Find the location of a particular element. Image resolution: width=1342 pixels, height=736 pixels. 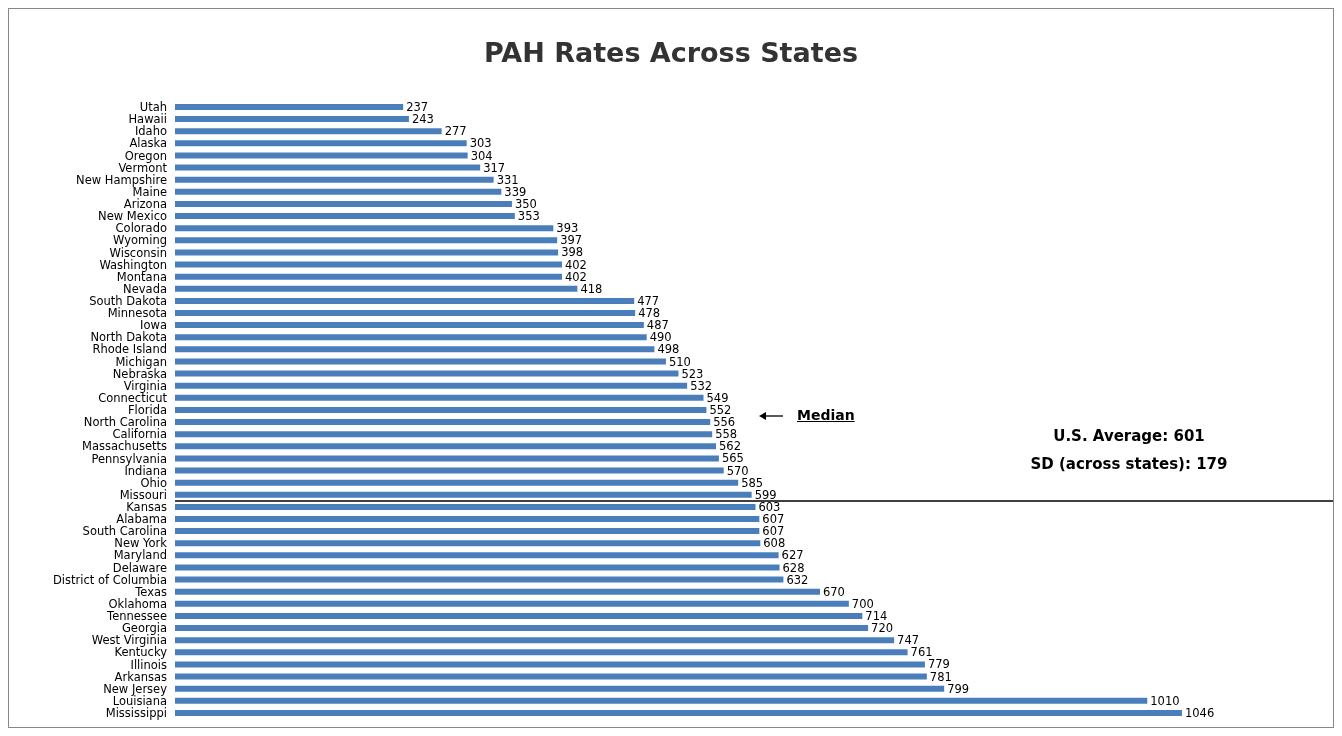

data-label: 549 is located at coordinates (717, 397).